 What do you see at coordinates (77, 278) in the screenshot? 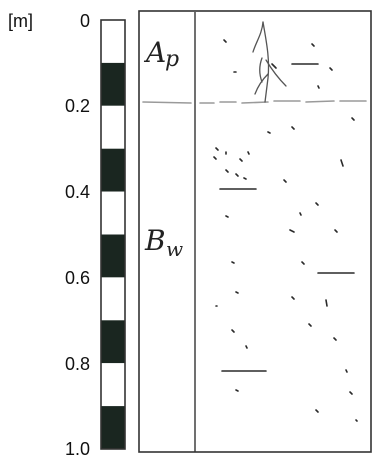
I see `depth-tick-label-3: 0.6` at bounding box center [77, 278].